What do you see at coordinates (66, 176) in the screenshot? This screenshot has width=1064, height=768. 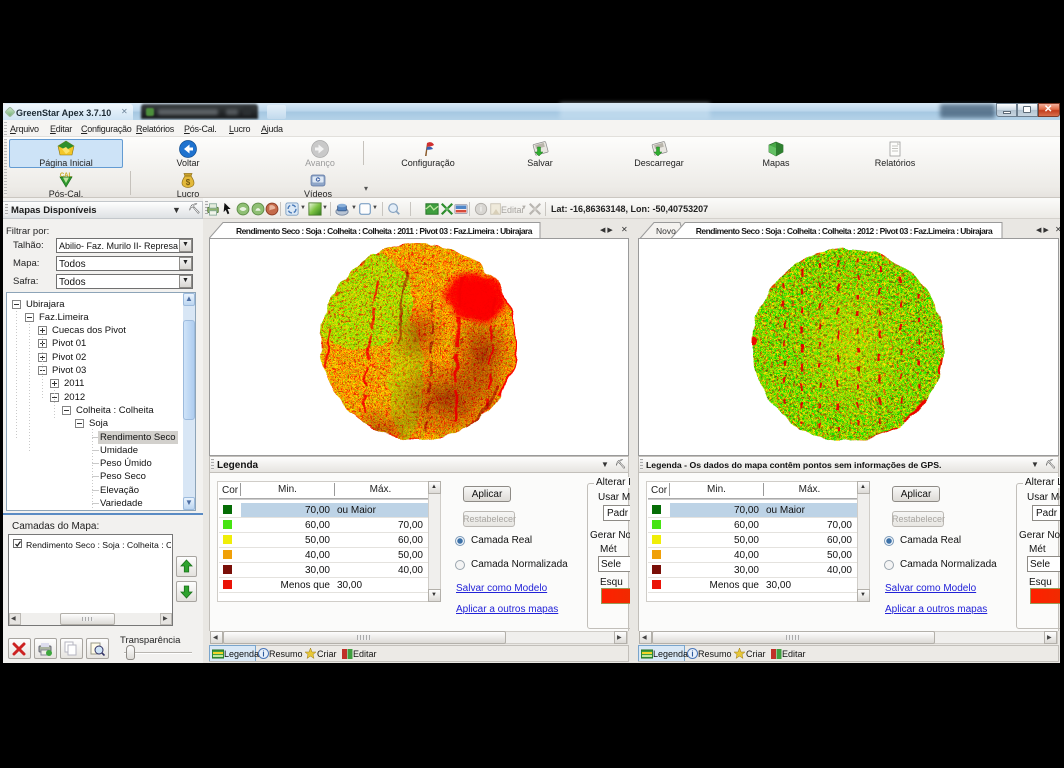 I see `svg-text: CAL` at bounding box center [66, 176].